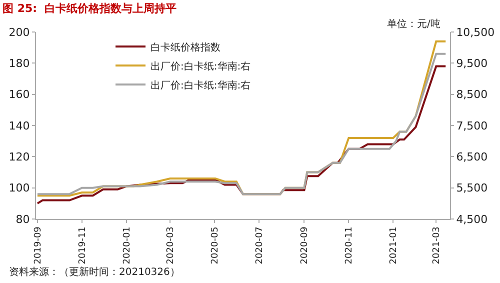 The width and height of the screenshot is (500, 283). I want to click on y-tick-label: 160, so click(19, 95).